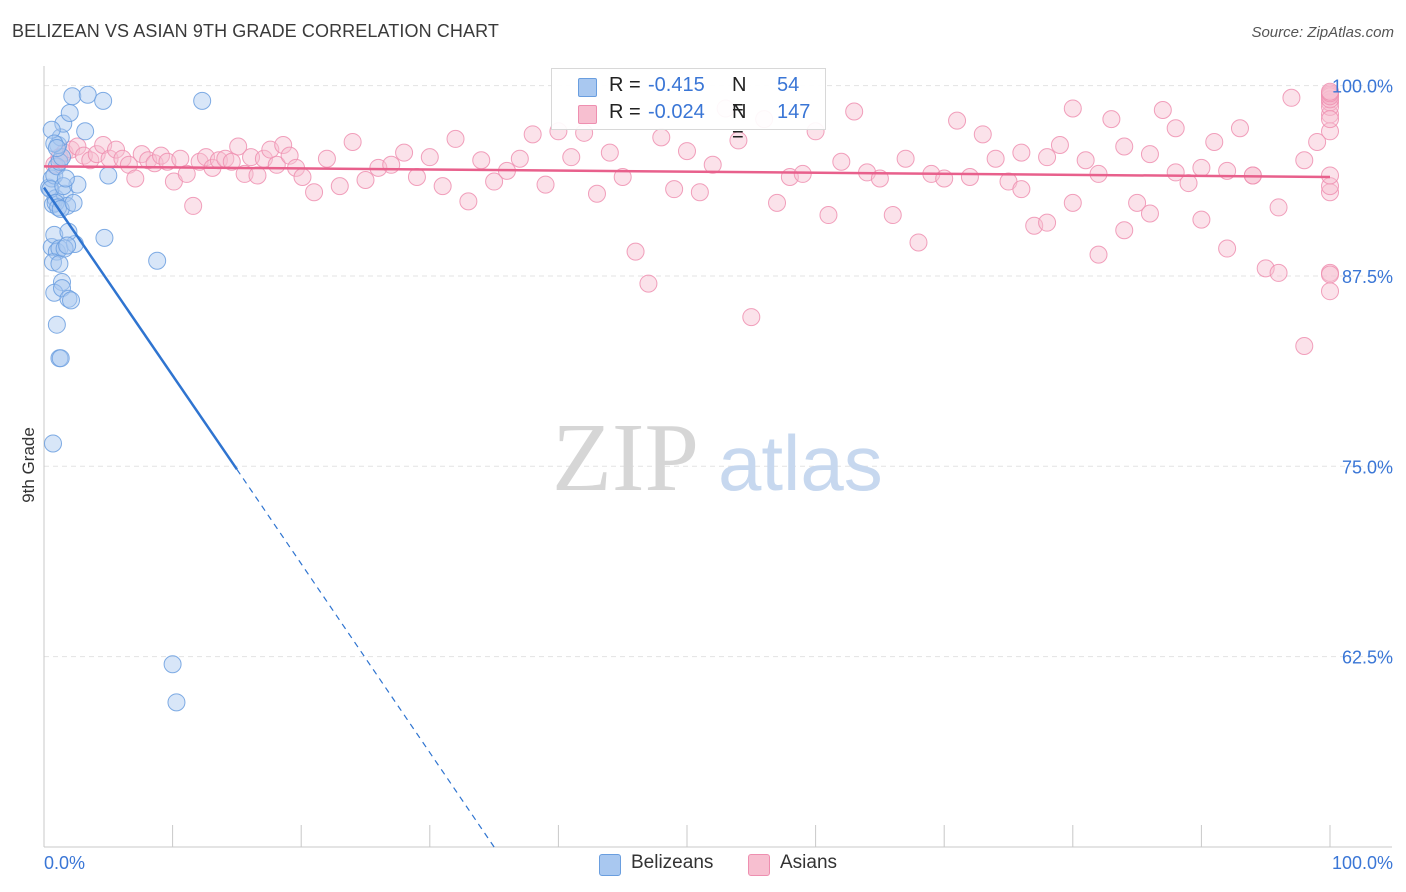  Describe the element at coordinates (365, 658) in the screenshot. I see `belizeans-trend-extension` at that location.